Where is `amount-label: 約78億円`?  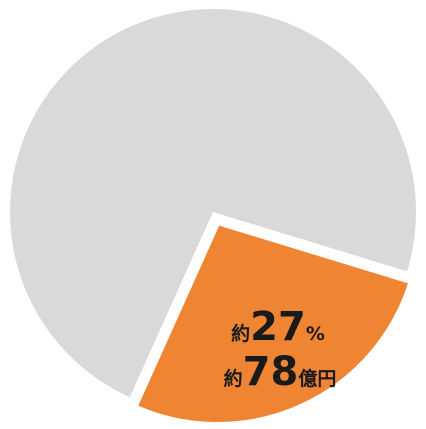 amount-label: 約78億円 is located at coordinates (280, 372).